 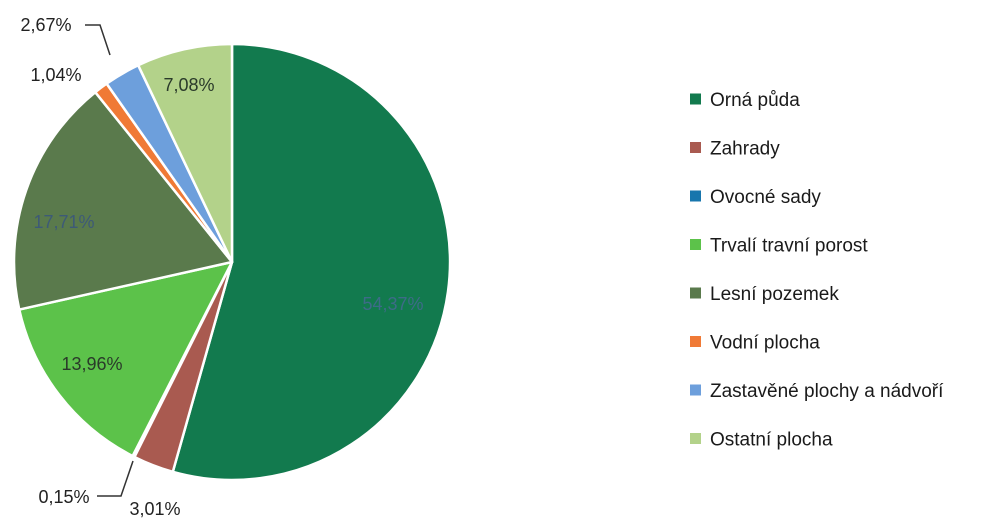 I want to click on legend-swatch-orna-puda, so click(x=695, y=99).